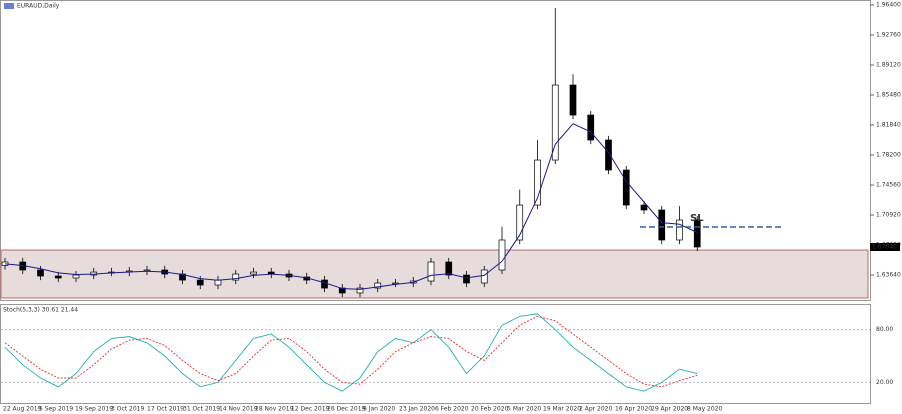 This screenshot has width=902, height=414. I want to click on x-tick-label: 5 Sep 2019, so click(56, 409).